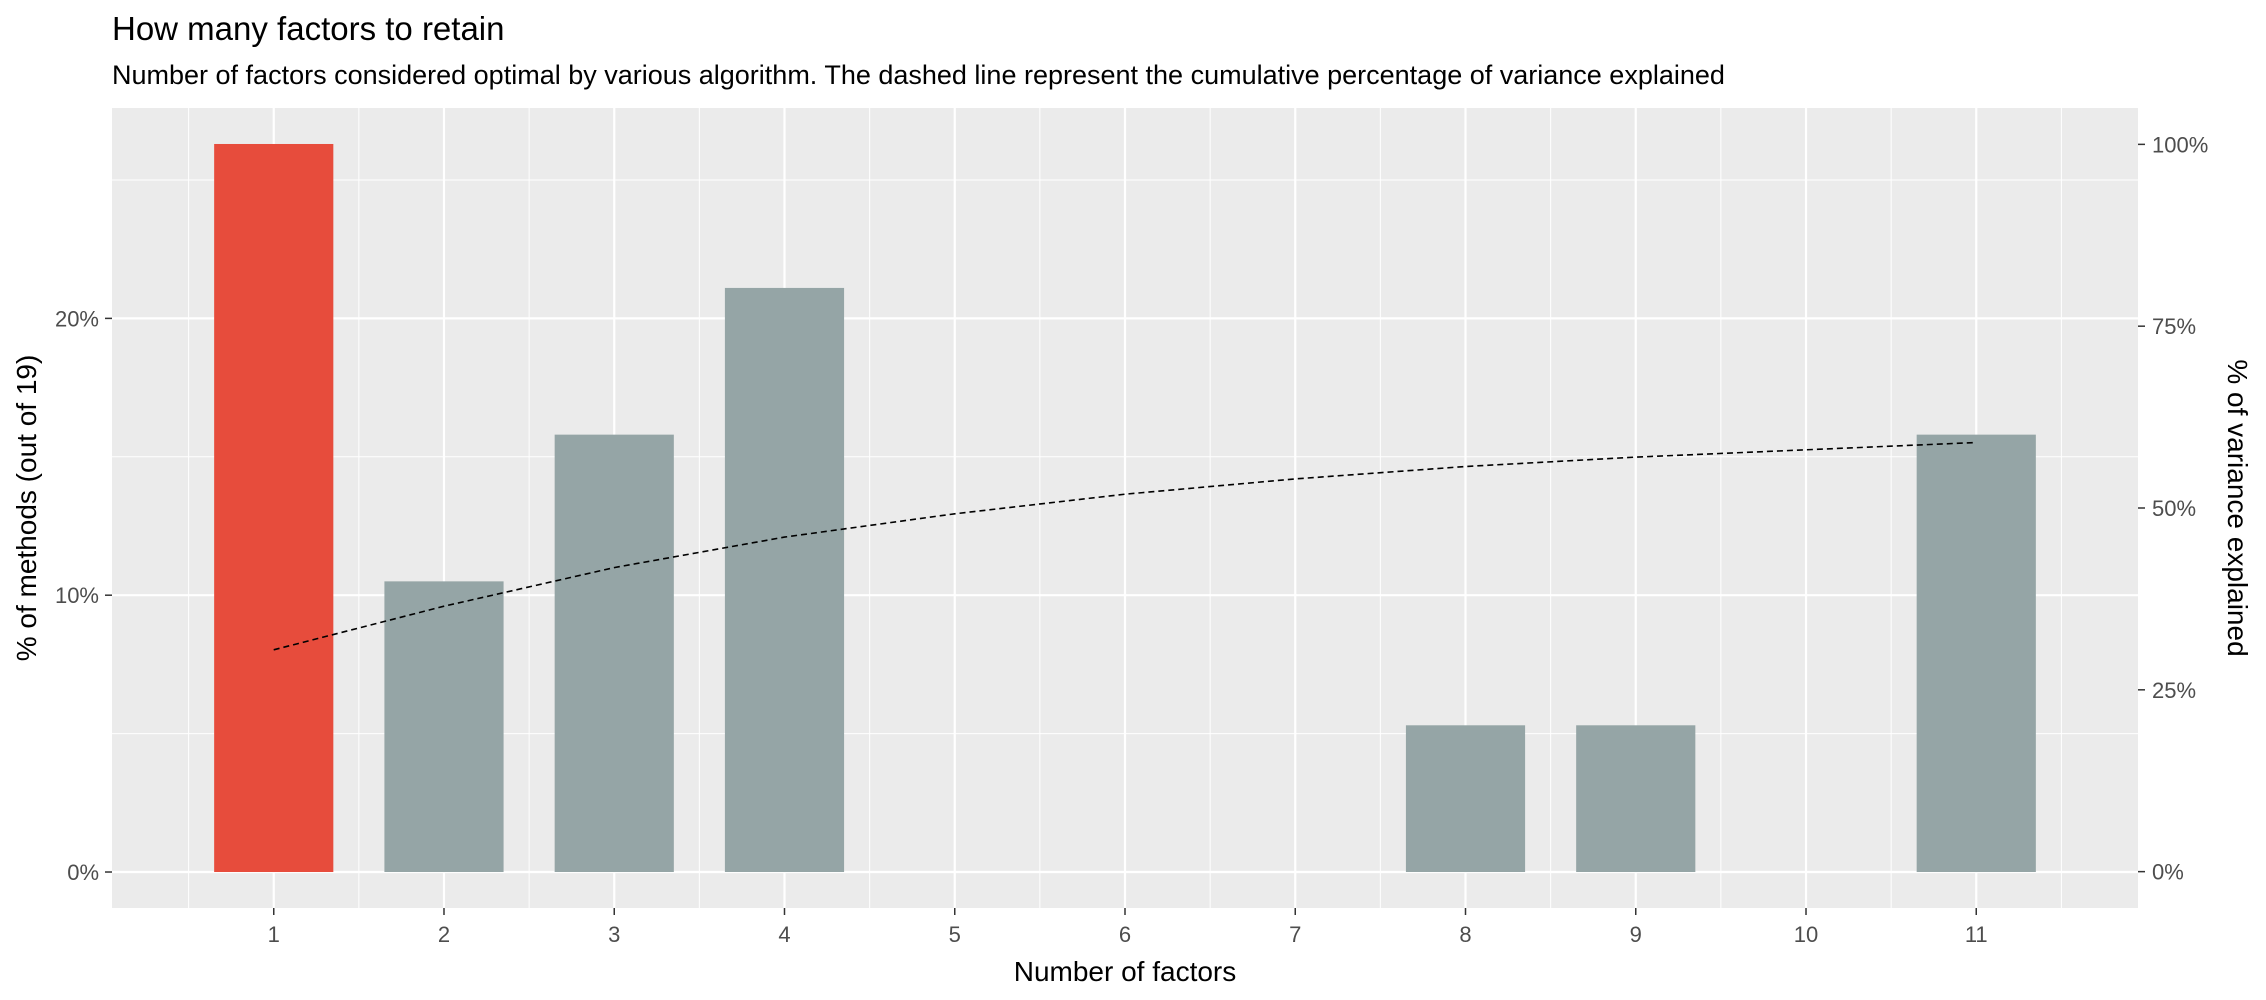  What do you see at coordinates (26, 508) in the screenshot?
I see `y-axis-label: % of methods (out of 19)` at bounding box center [26, 508].